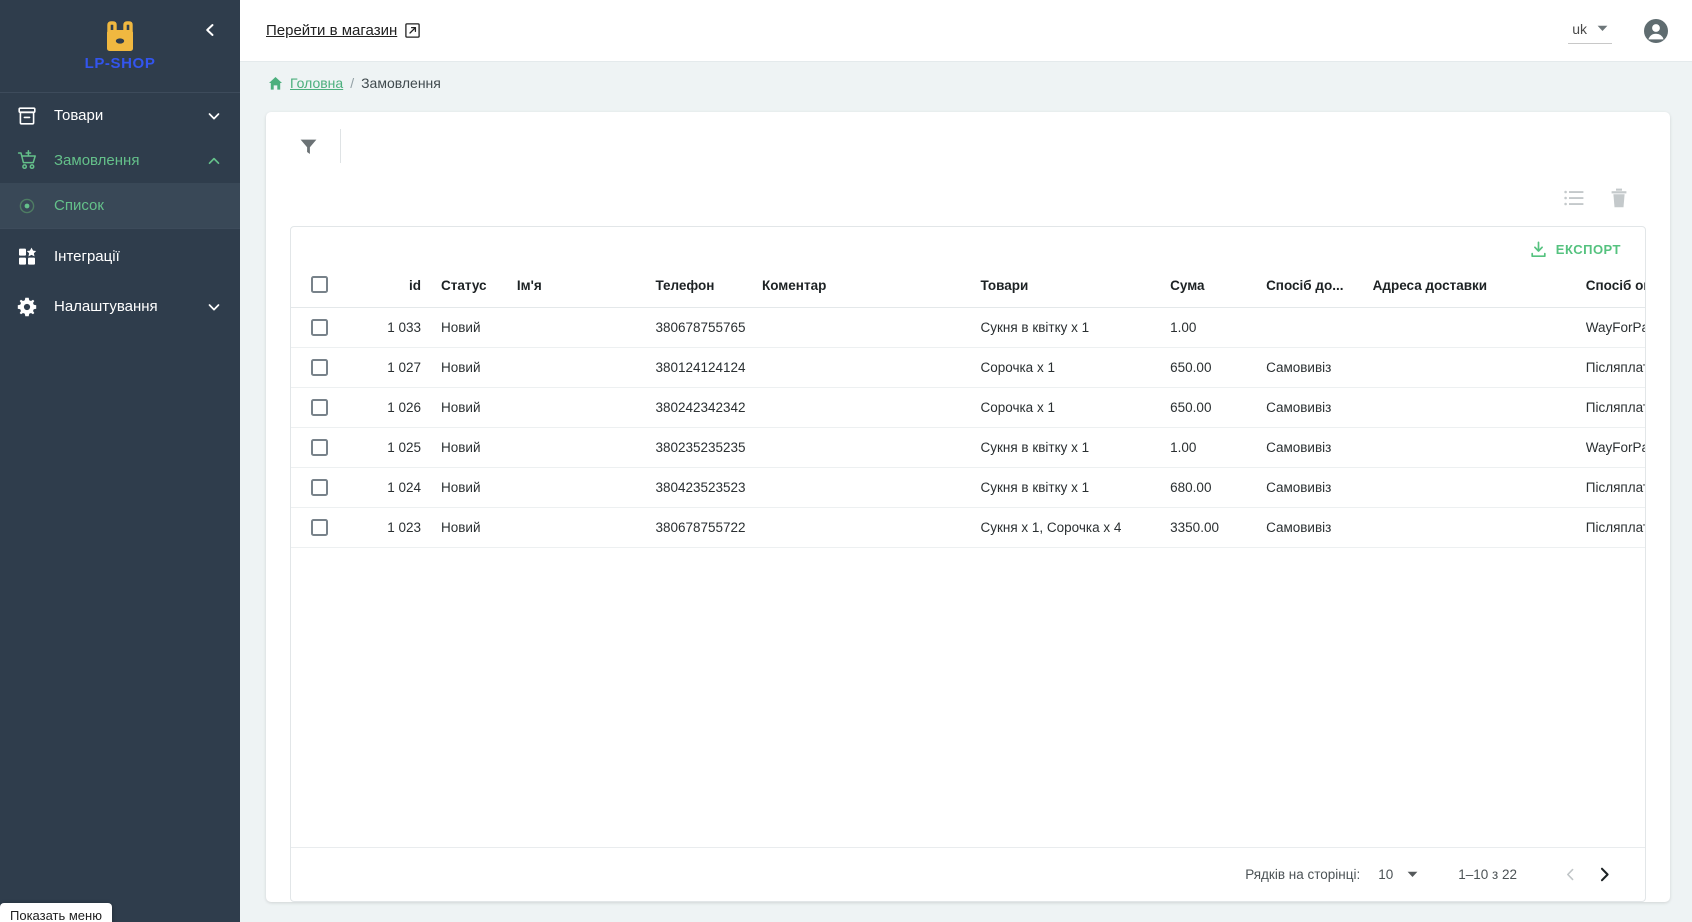 The width and height of the screenshot is (1692, 922). I want to click on th-sum: Сума, so click(1218, 289).